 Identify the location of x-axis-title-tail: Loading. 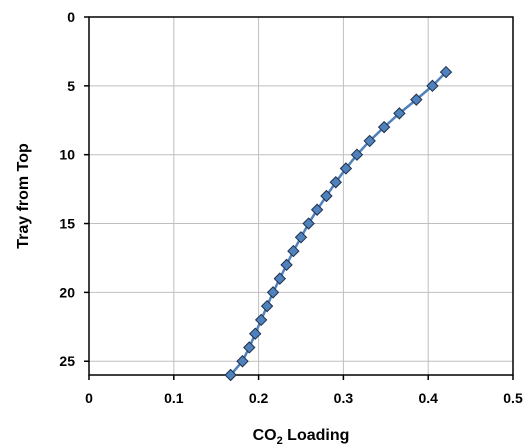
(316, 435).